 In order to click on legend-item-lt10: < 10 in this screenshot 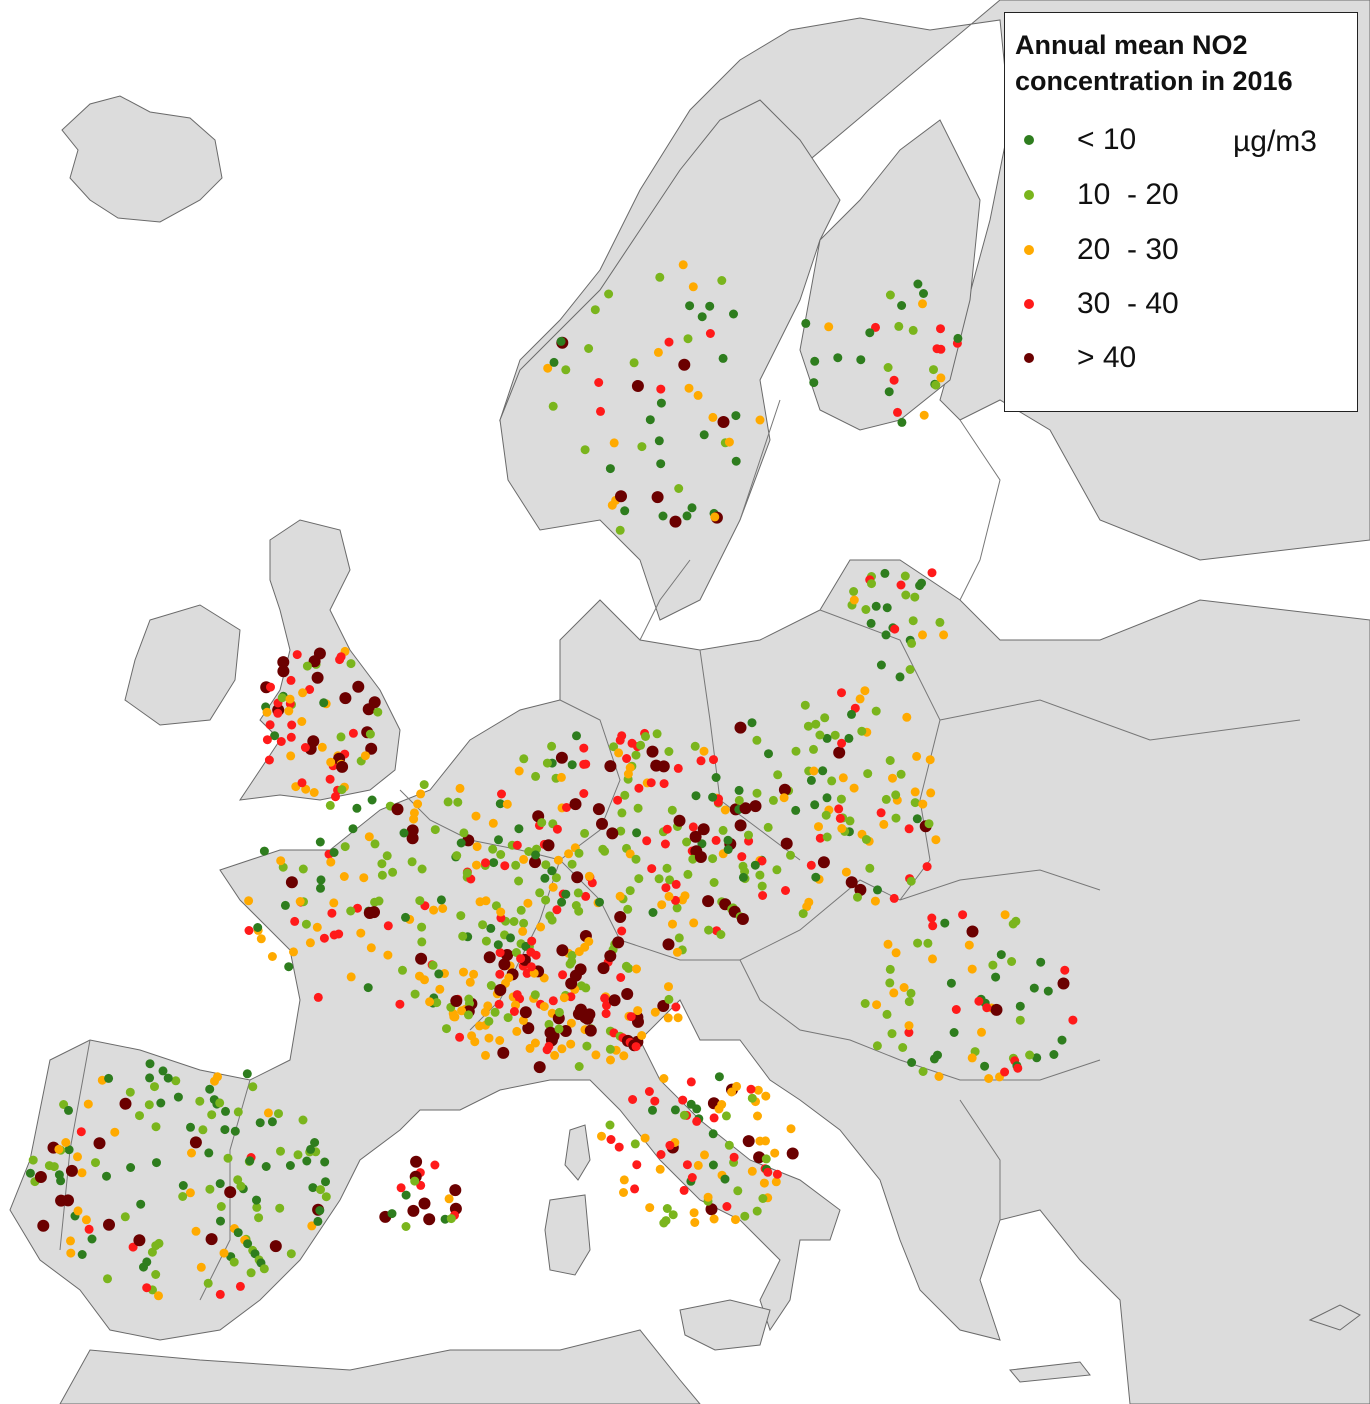, I will do `click(1180, 141)`.